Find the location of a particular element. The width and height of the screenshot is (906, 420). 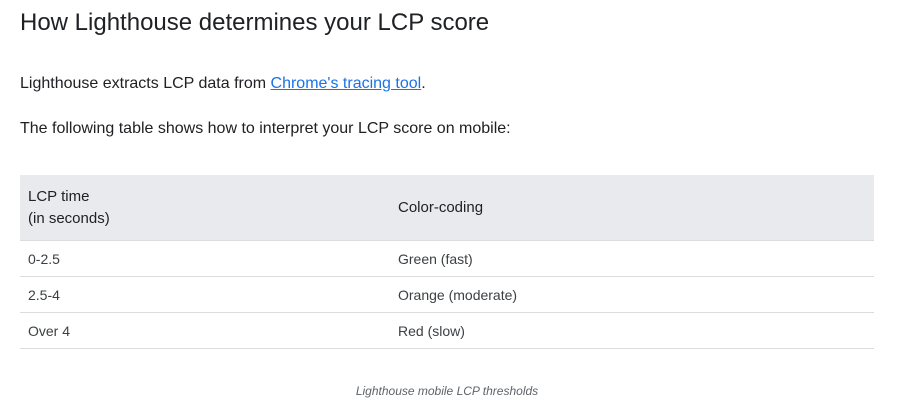

table-header-row: LCP time (in seconds) Color-coding is located at coordinates (447, 208).